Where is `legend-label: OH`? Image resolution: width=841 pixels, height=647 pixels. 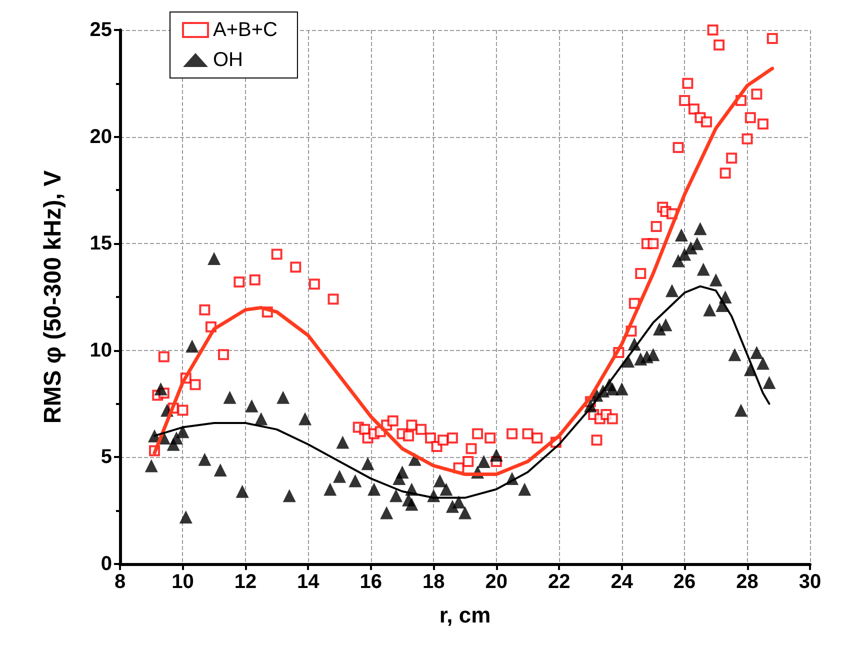 legend-label: OH is located at coordinates (228, 60).